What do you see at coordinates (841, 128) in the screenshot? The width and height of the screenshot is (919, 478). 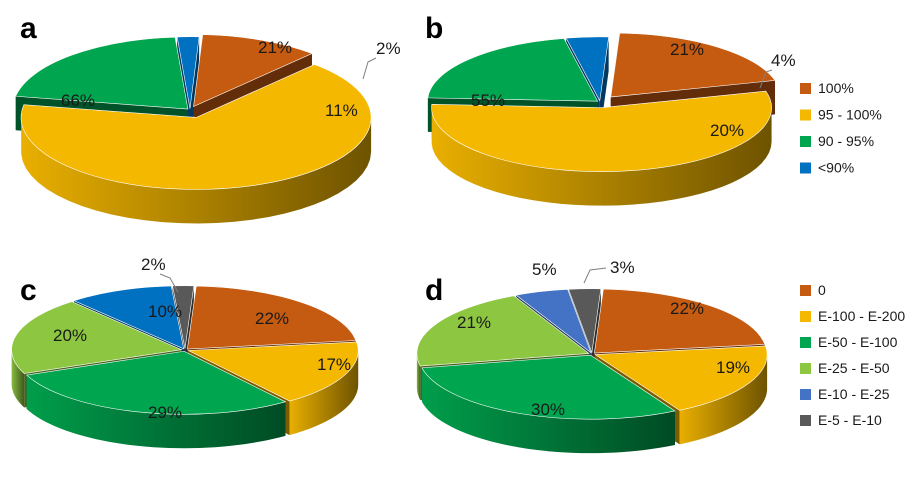 I see `legend-top: 100% 95 - 100% 90 - 95% <90%` at bounding box center [841, 128].